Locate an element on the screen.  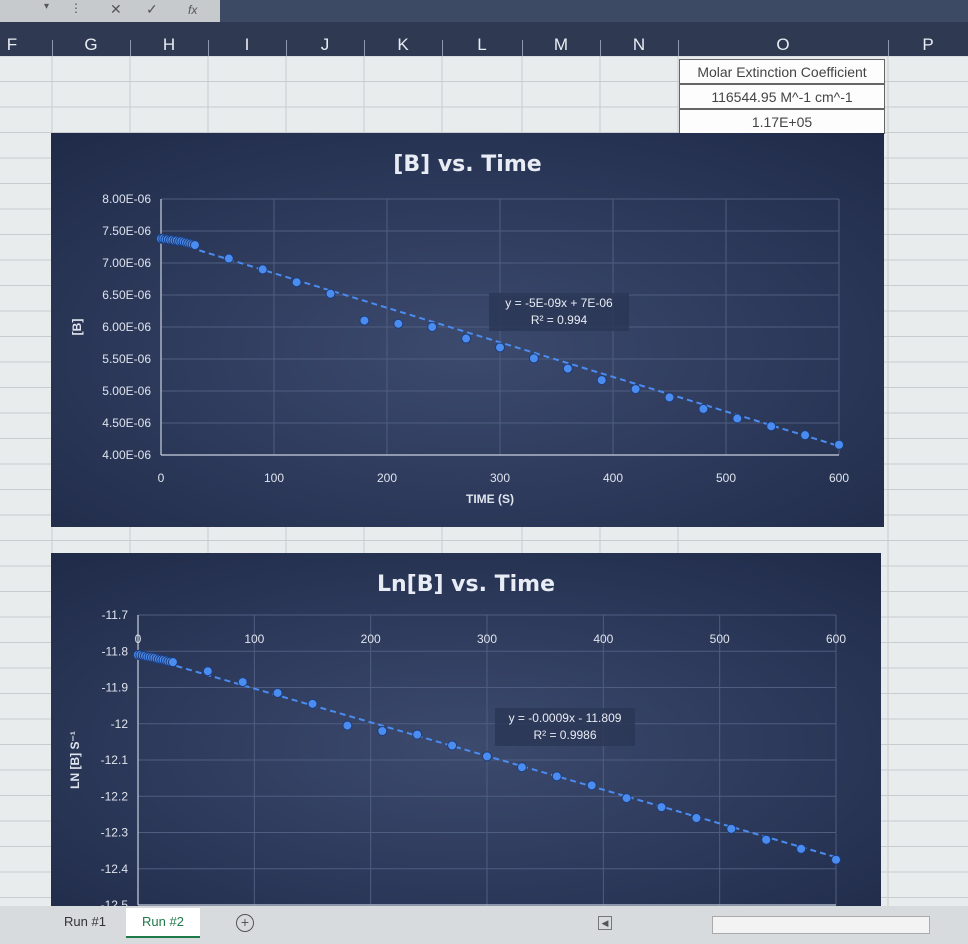
col-header-l: L is located at coordinates (482, 44).